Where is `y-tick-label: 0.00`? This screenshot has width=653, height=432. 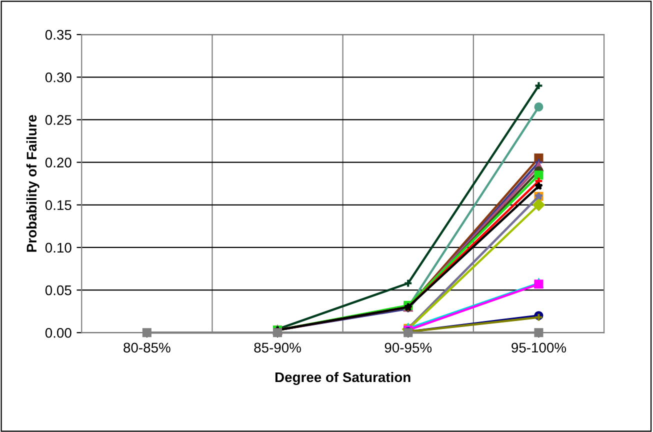 y-tick-label: 0.00 is located at coordinates (58, 333).